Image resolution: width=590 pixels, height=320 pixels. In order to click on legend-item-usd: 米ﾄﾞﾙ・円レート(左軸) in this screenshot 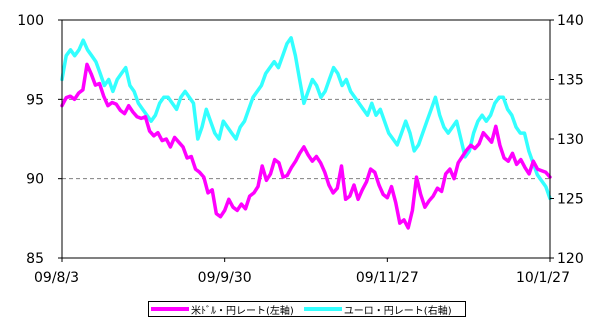, I will do `click(222, 309)`.